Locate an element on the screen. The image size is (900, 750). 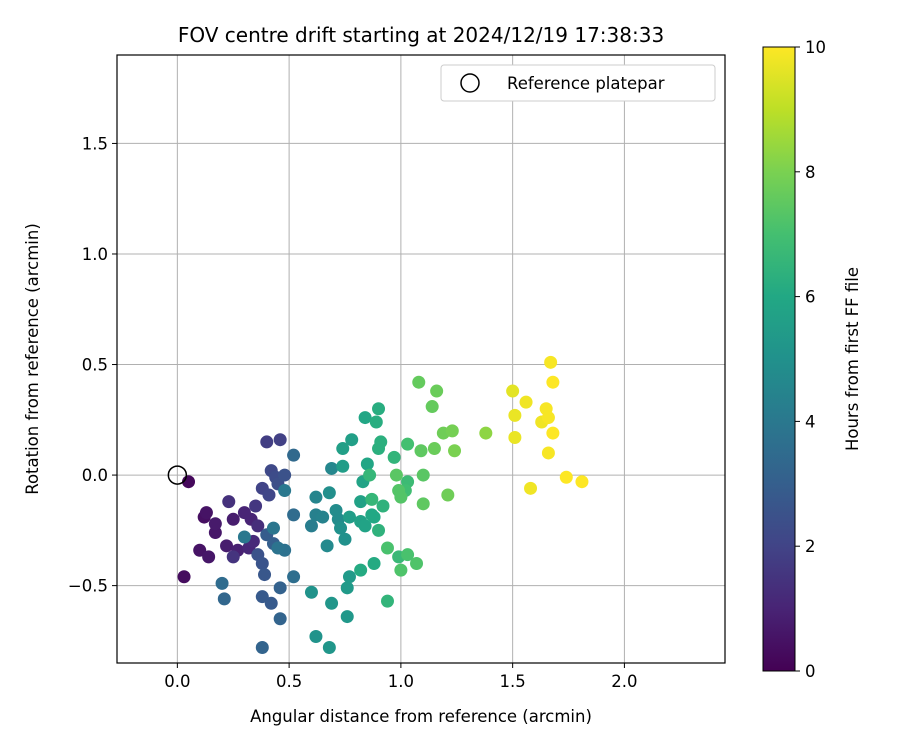
y-tick-label: 1.0 is located at coordinates (95, 254).